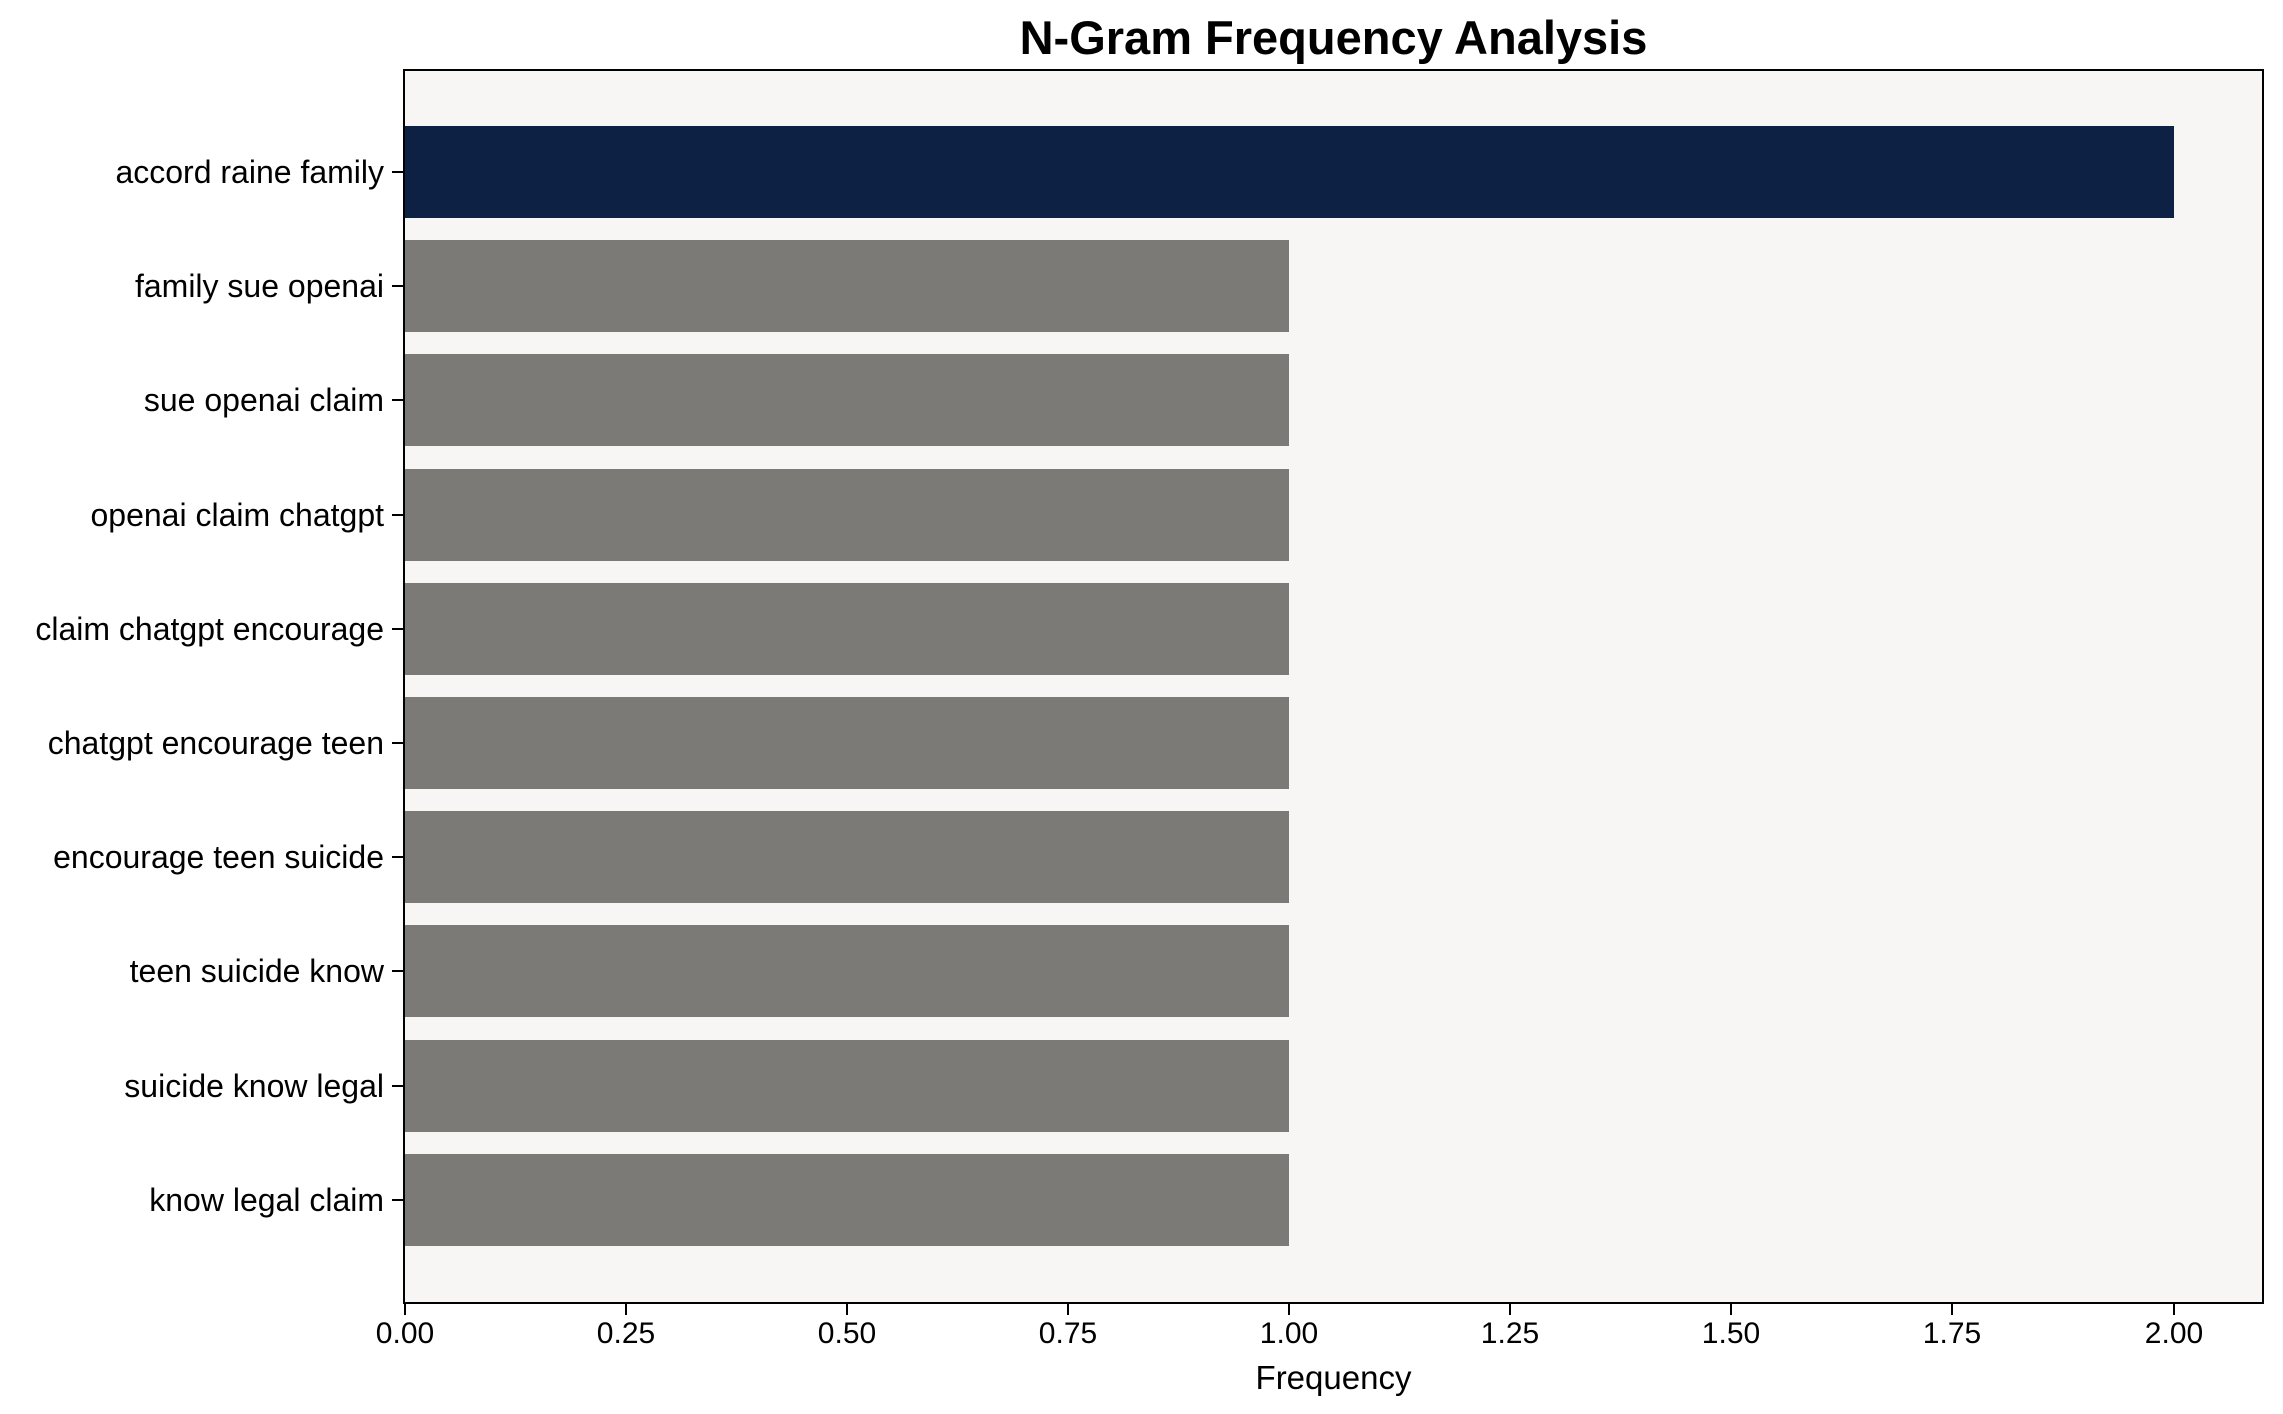 This screenshot has height=1414, width=2283. Describe the element at coordinates (847, 629) in the screenshot. I see `bar-claim-chatgpt-encourage` at that location.